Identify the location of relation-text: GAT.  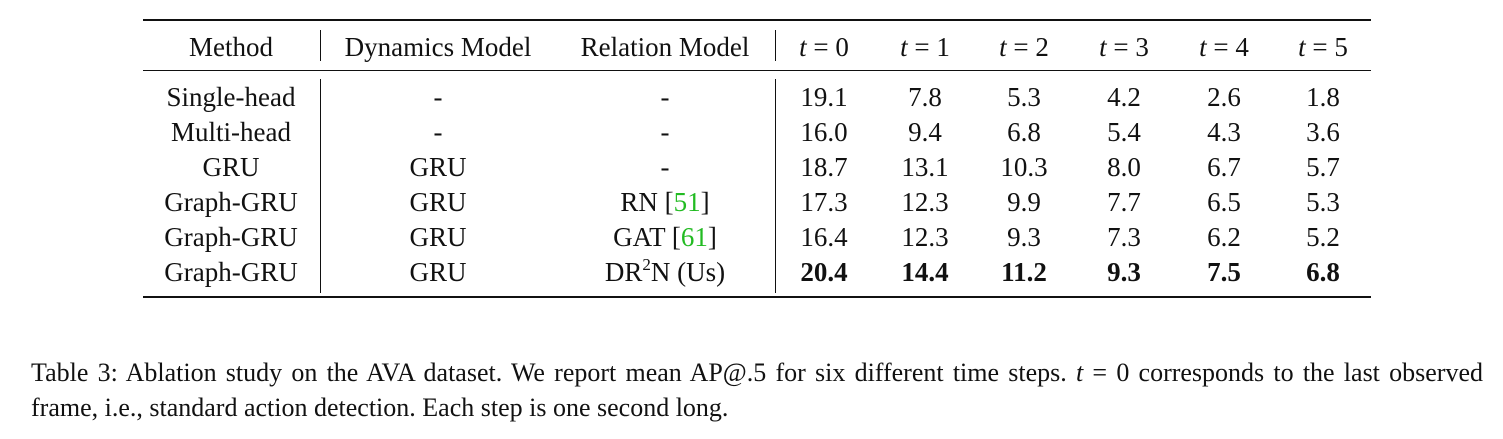
(639, 237).